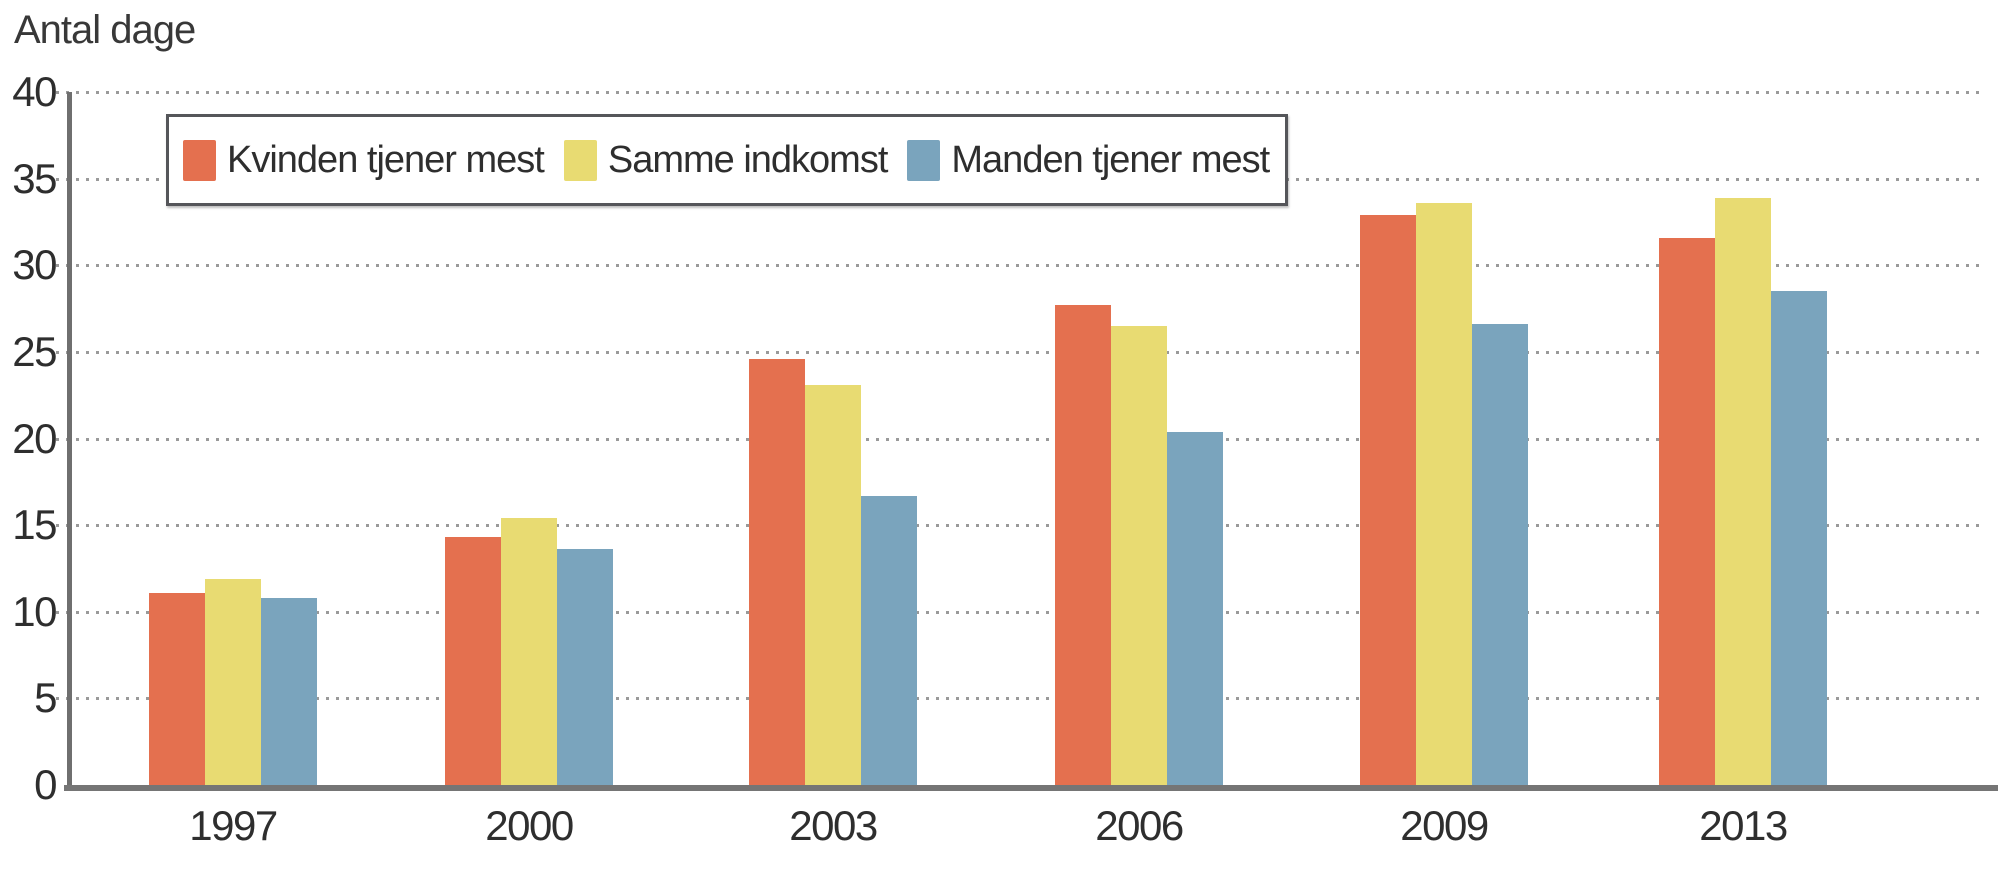 The width and height of the screenshot is (2000, 895). Describe the element at coordinates (833, 825) in the screenshot. I see `x-tick-label: 2003` at that location.